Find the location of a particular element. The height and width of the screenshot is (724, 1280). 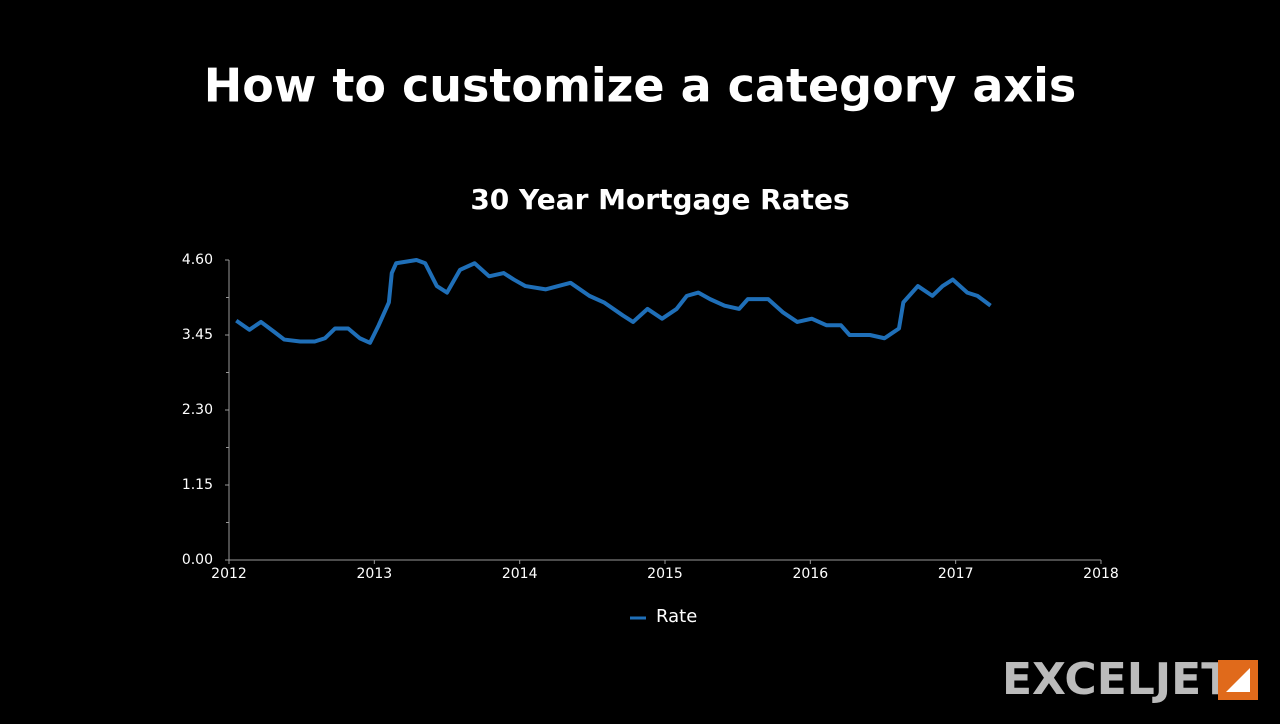

x-tick-label: 2017 is located at coordinates (956, 574).